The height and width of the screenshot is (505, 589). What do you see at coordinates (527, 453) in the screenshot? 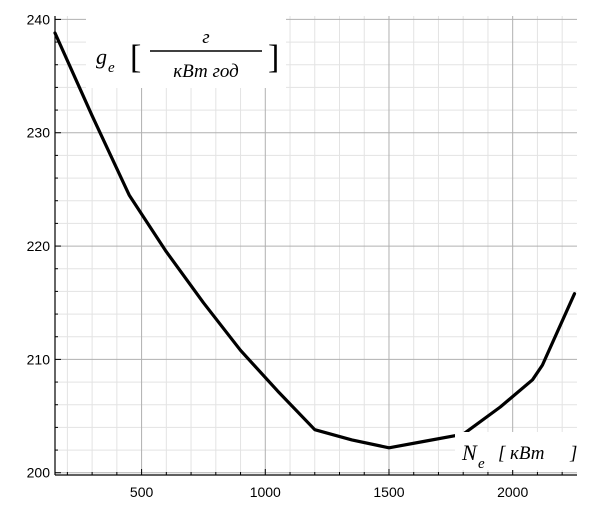
I see `x-axis-unit: кВт` at bounding box center [527, 453].